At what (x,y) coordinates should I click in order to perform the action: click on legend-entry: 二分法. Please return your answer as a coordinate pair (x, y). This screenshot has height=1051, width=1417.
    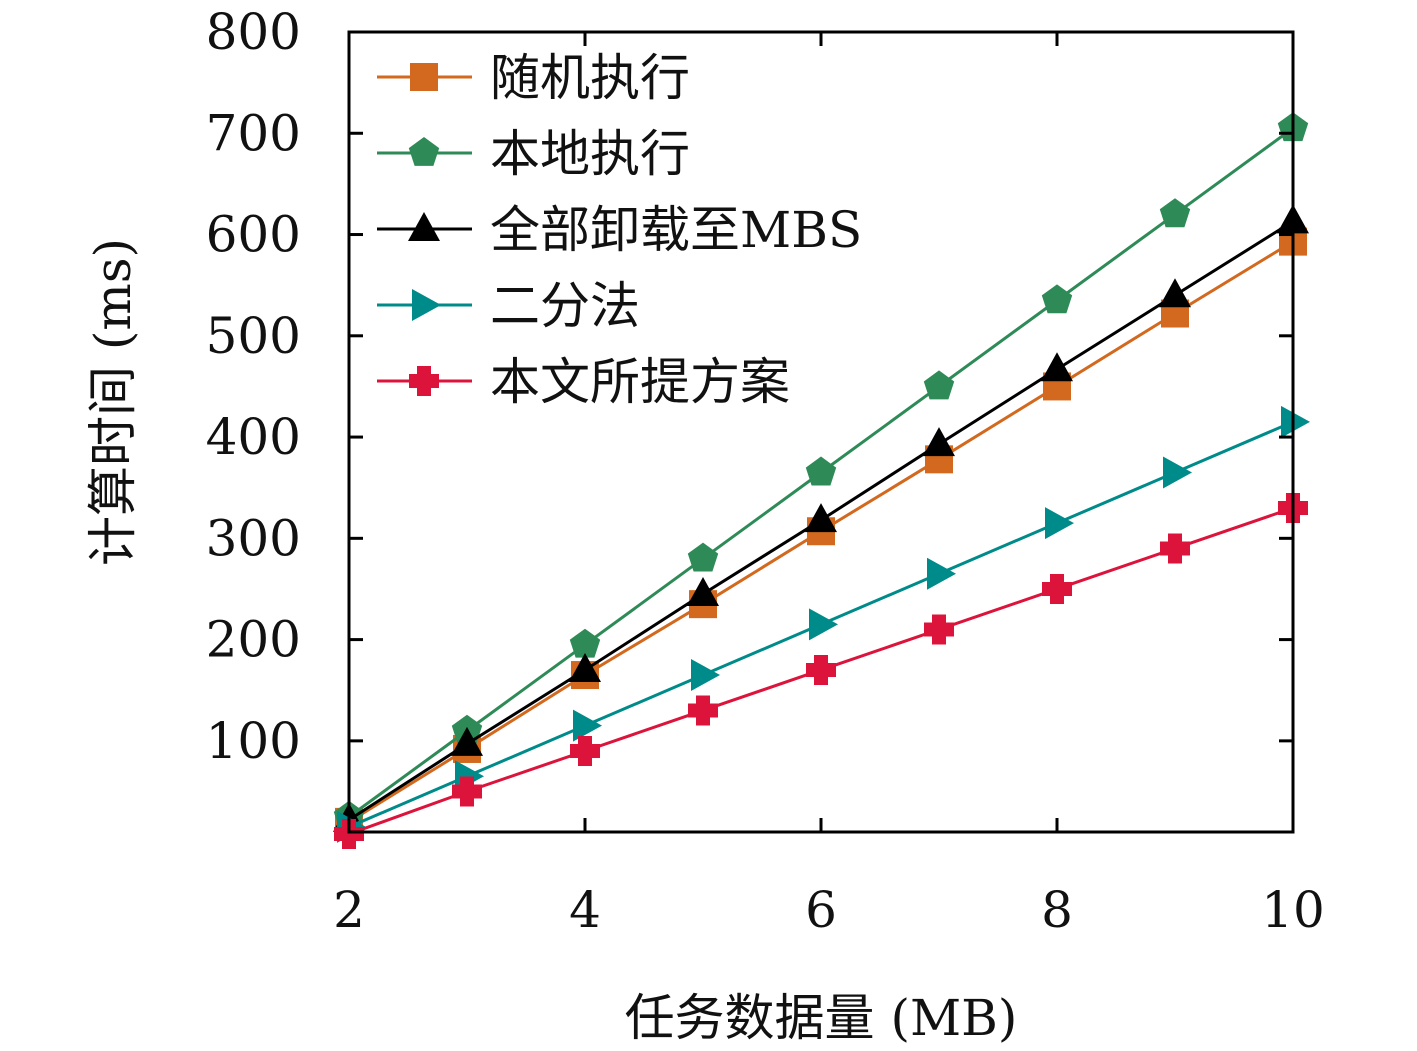
    Looking at the image, I should click on (508, 306).